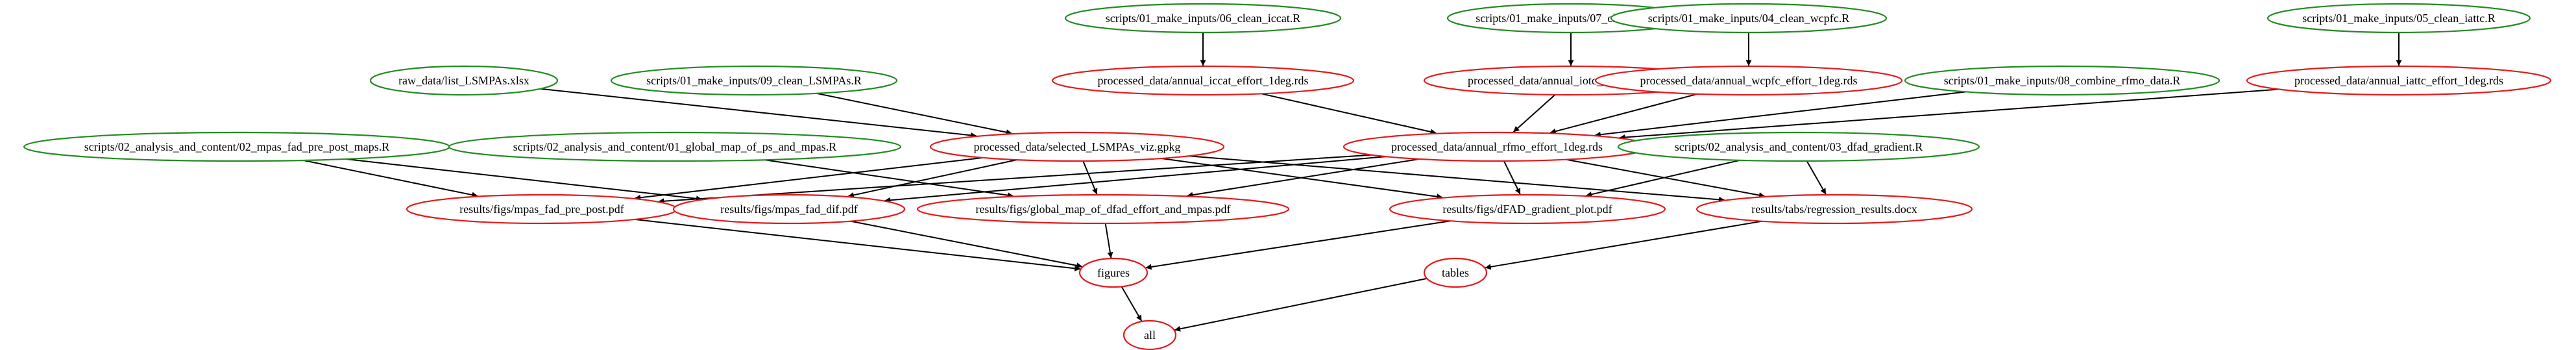  What do you see at coordinates (932, 178) in the screenshot?
I see `edge-p_sel-to-f_dif` at bounding box center [932, 178].